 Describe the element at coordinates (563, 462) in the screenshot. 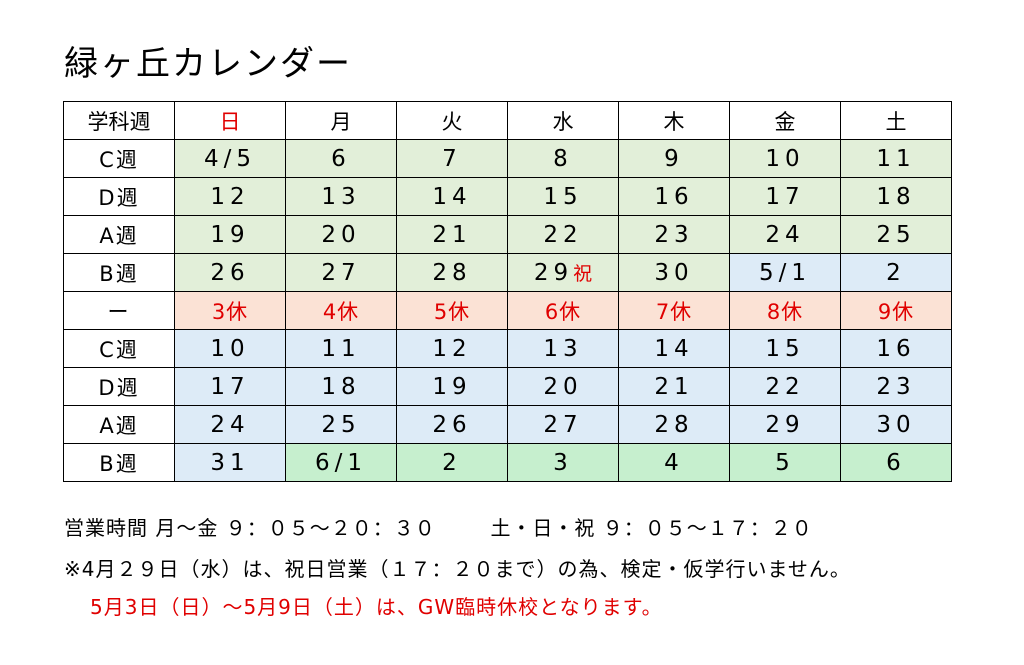

I see `day-cell: 3` at that location.